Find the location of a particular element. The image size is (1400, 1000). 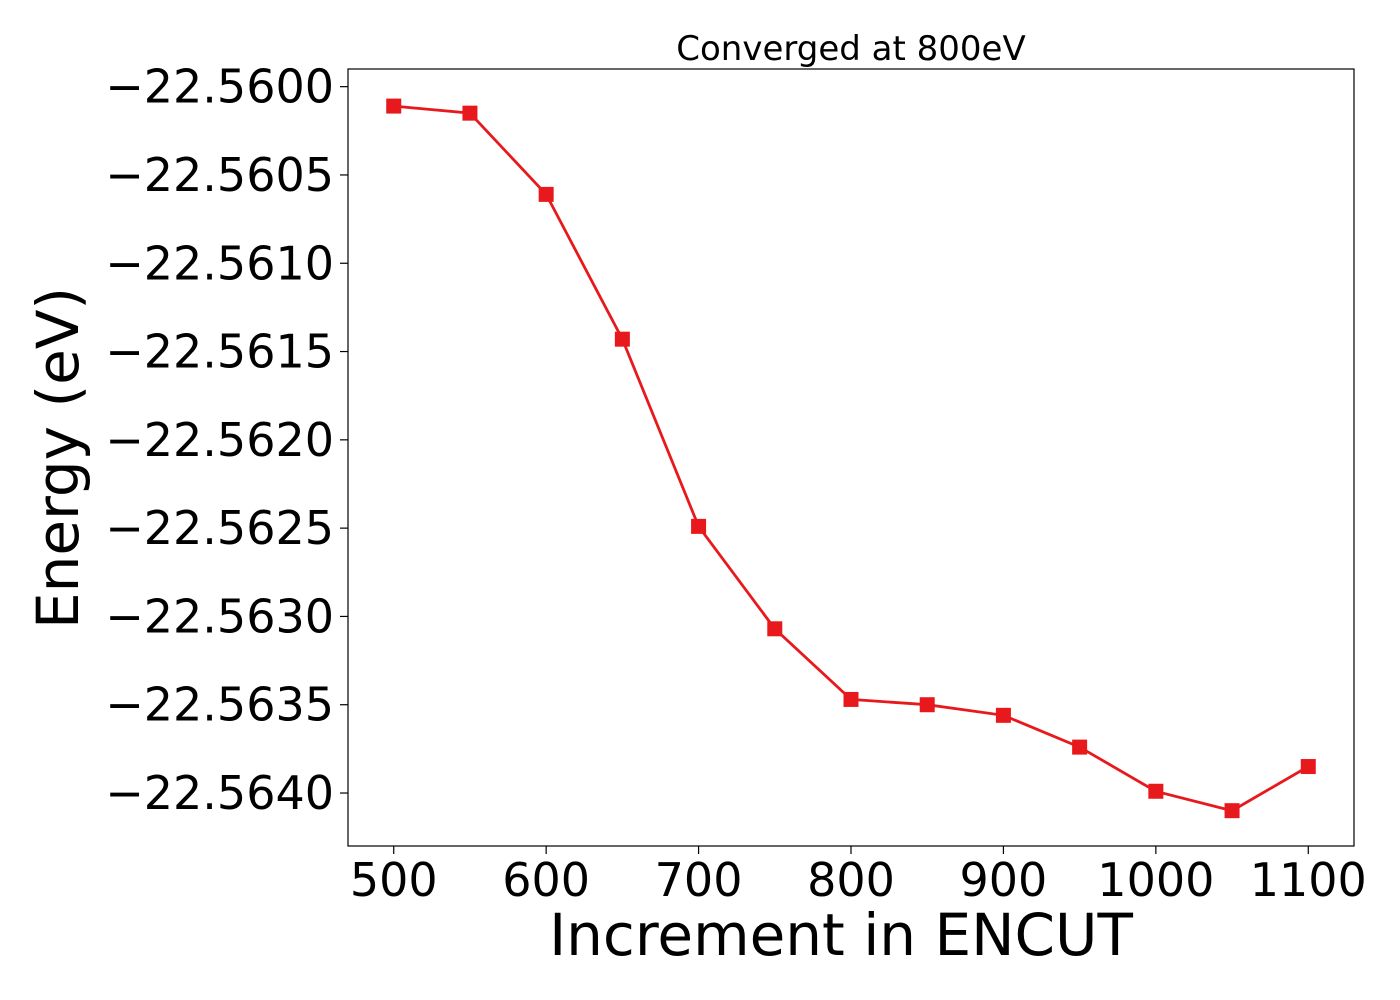

x-axis: 500 600 700 800 900 1000 1100 is located at coordinates (858, 876).